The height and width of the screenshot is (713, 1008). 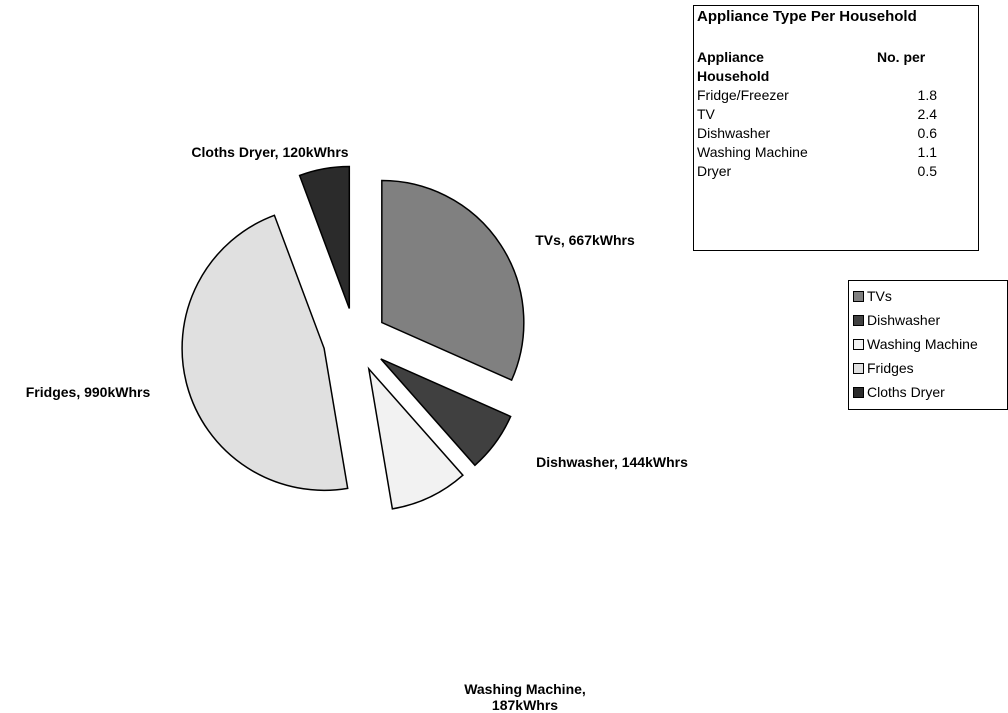 What do you see at coordinates (879, 296) in the screenshot?
I see `legend-label: TVs` at bounding box center [879, 296].